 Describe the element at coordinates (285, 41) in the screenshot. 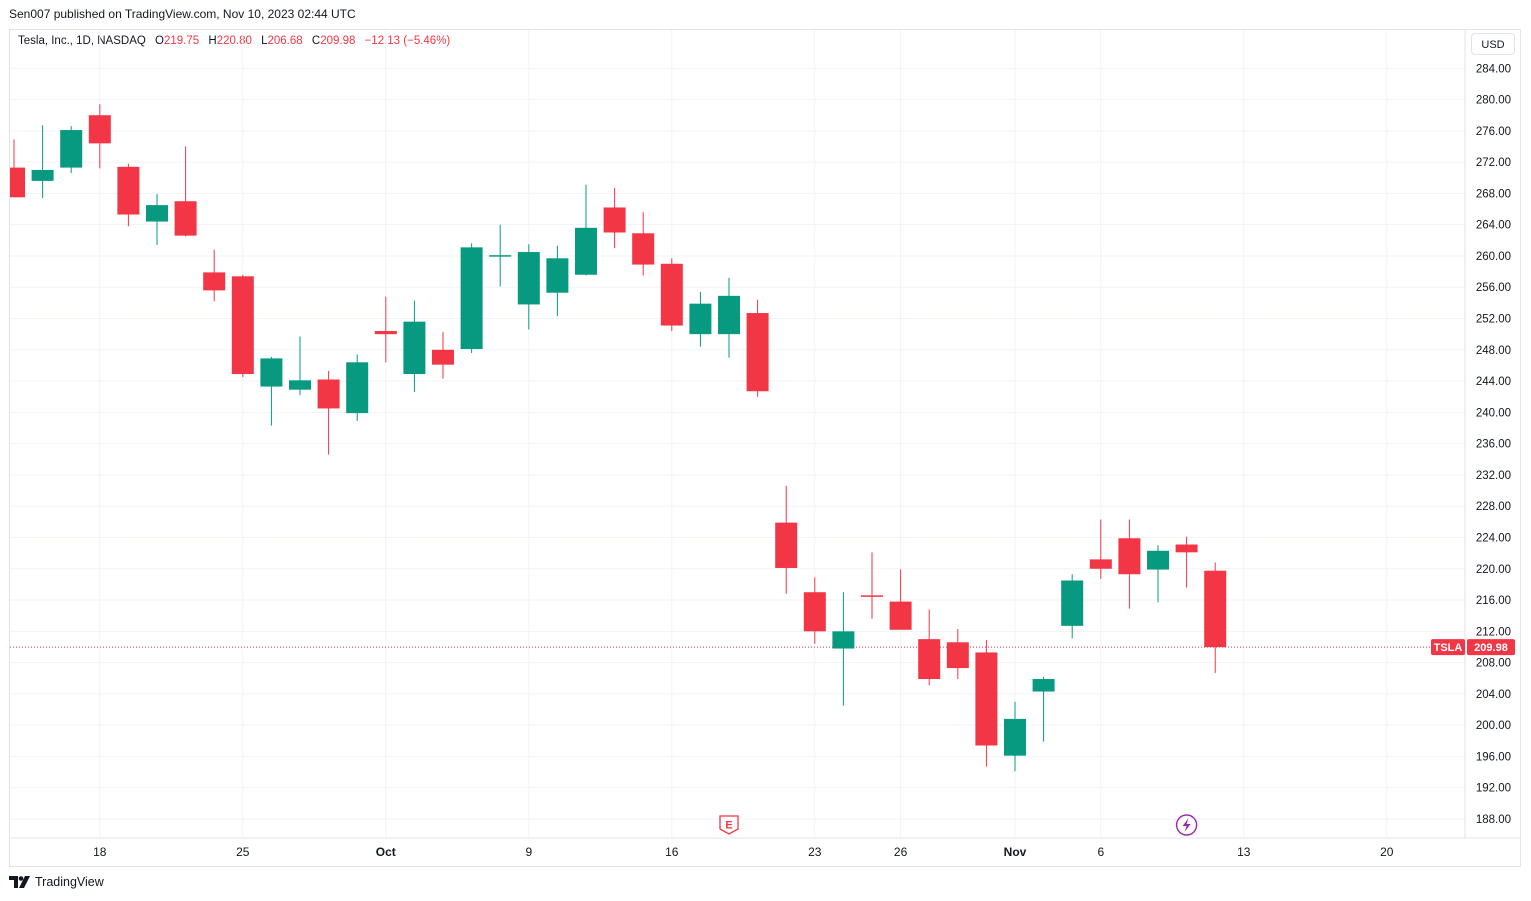

I see `low-value: 206.68` at that location.